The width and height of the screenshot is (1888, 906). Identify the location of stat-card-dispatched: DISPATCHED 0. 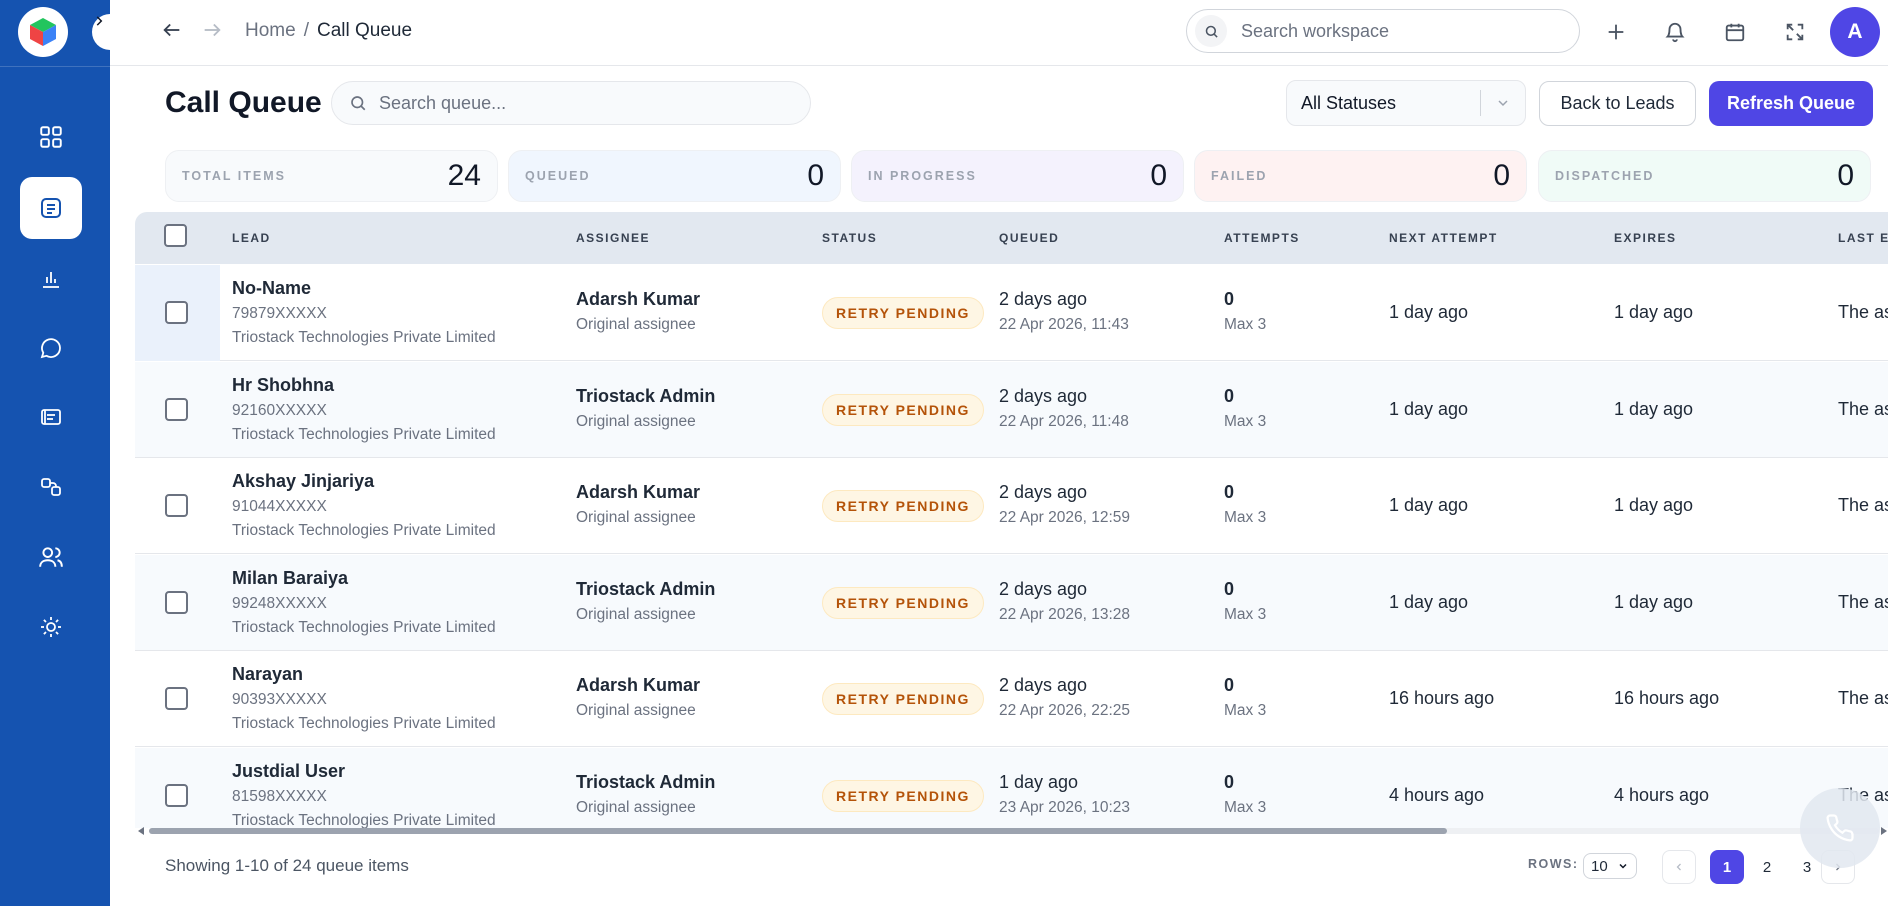
(1704, 176).